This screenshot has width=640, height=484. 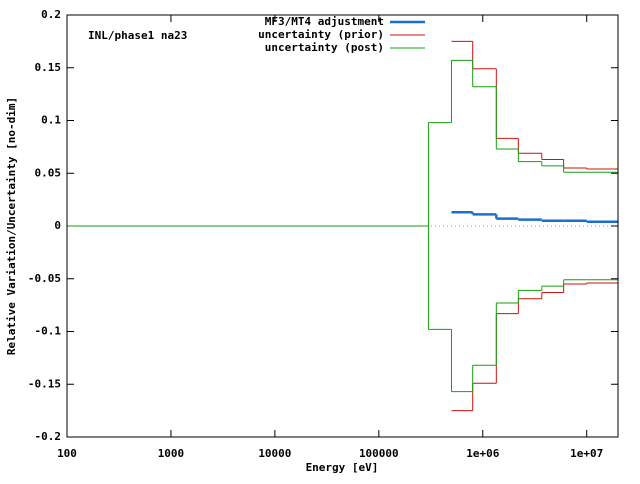 What do you see at coordinates (44, 278) in the screenshot?
I see `y-tick-label: -0.05` at bounding box center [44, 278].